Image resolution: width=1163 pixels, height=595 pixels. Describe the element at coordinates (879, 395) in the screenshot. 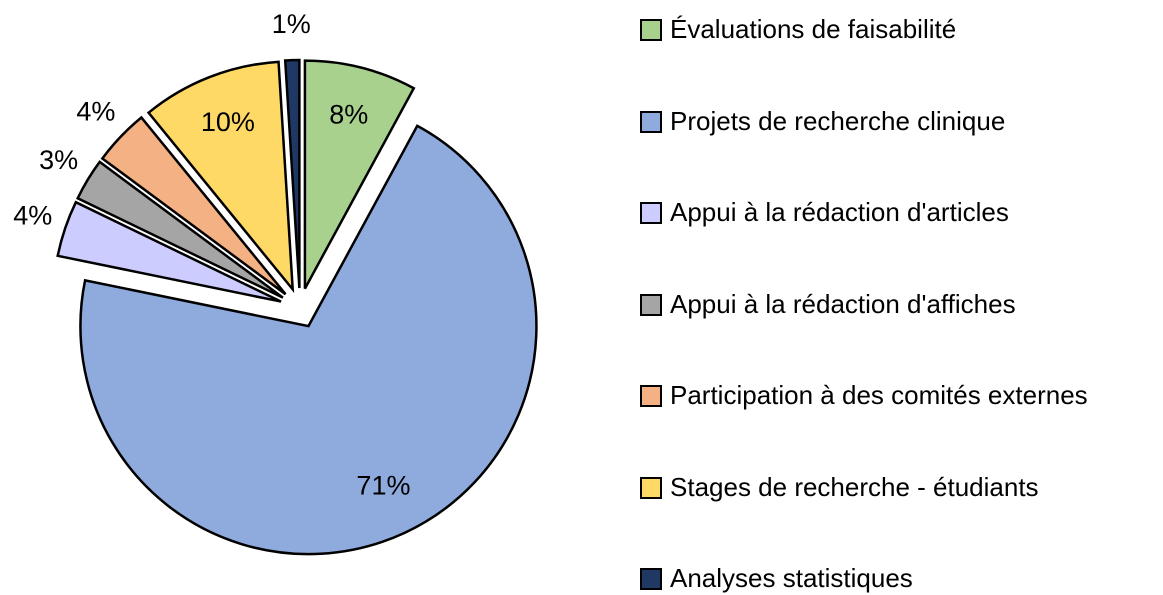

I see `legend-label: Participation à des comités externes` at that location.